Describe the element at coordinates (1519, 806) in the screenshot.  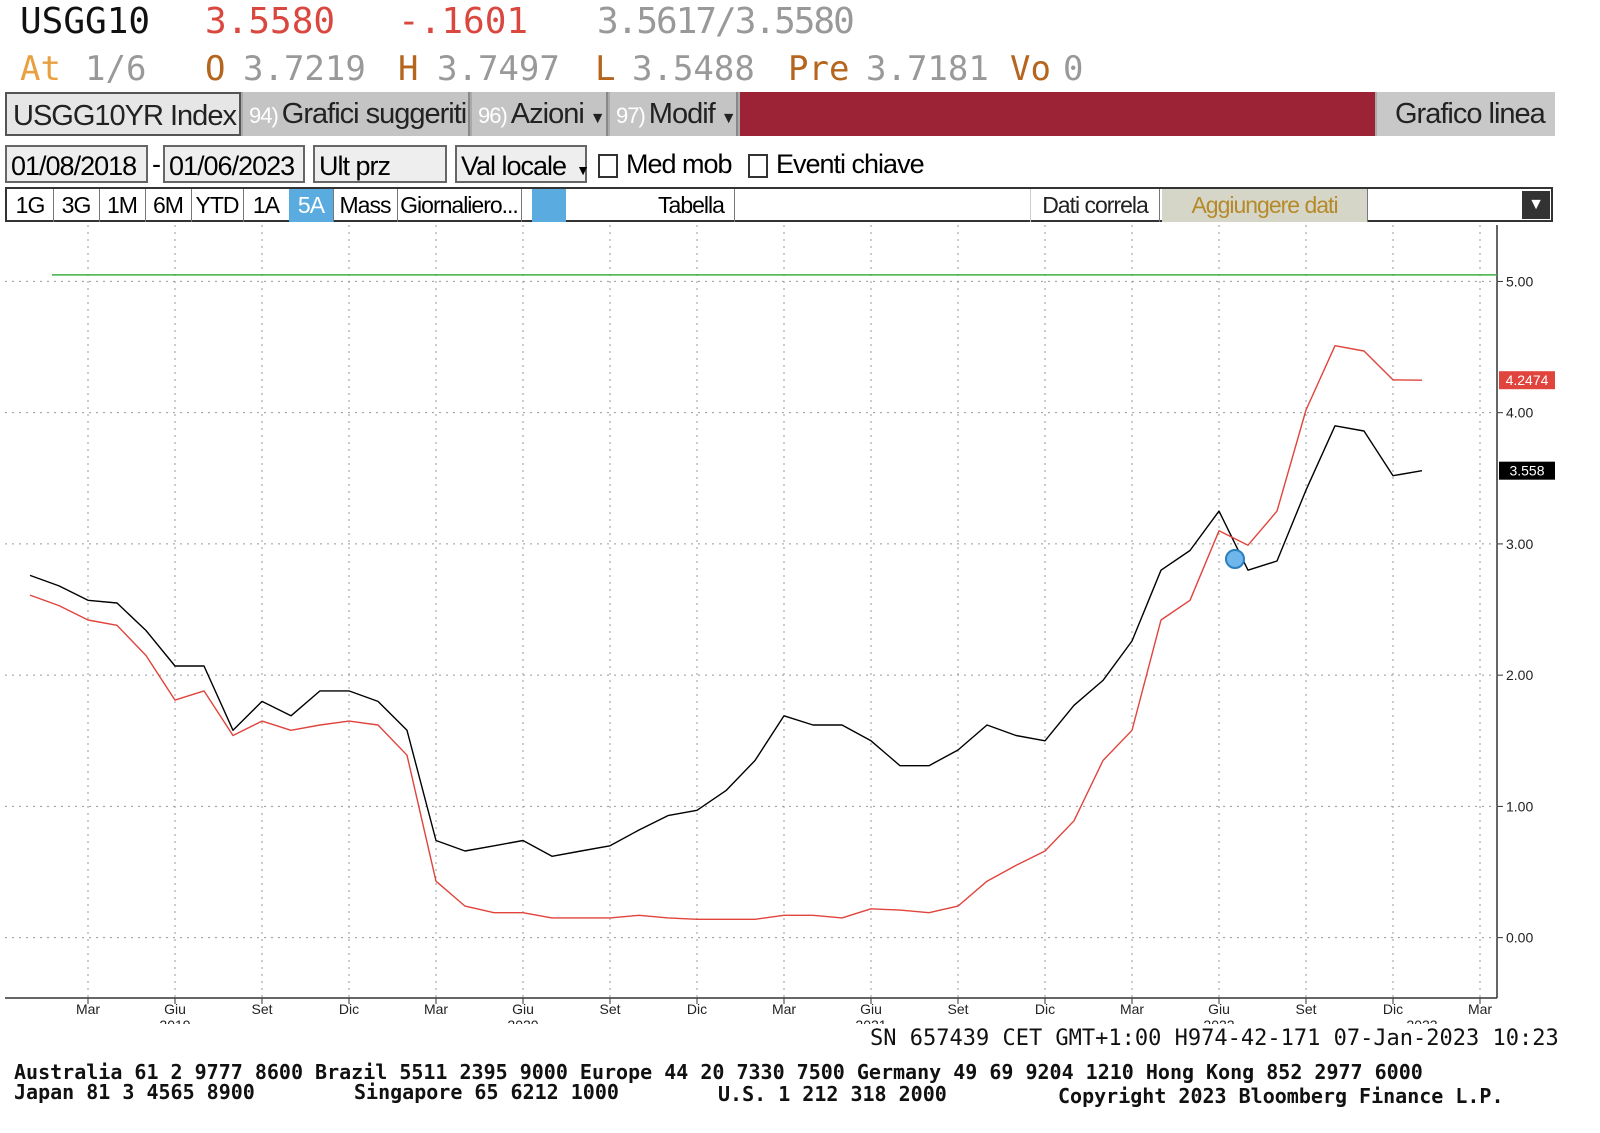
I see `y-tick-label: 1.00` at that location.